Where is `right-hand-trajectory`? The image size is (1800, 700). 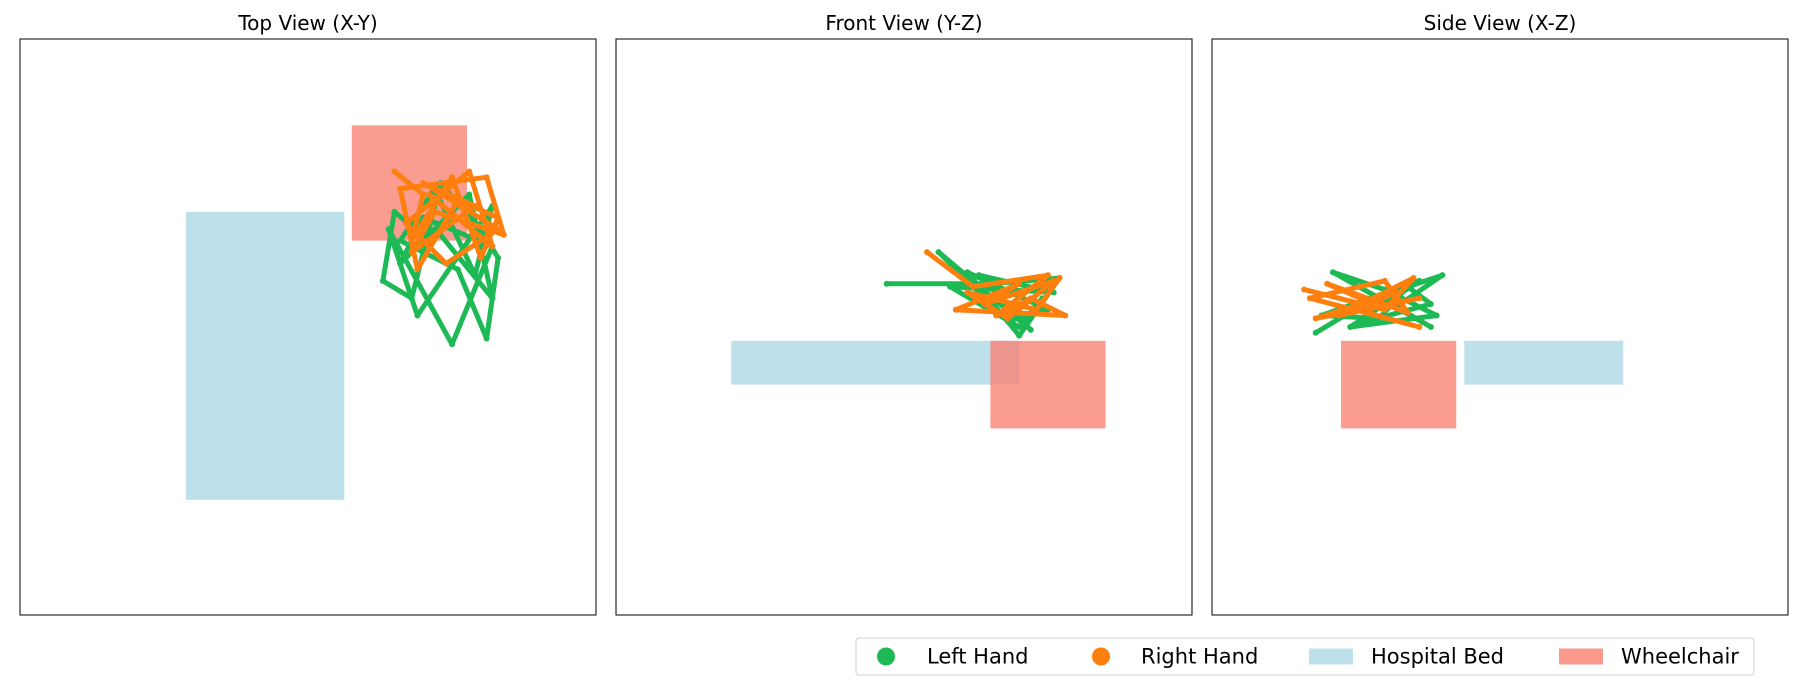 right-hand-trajectory is located at coordinates (996, 285).